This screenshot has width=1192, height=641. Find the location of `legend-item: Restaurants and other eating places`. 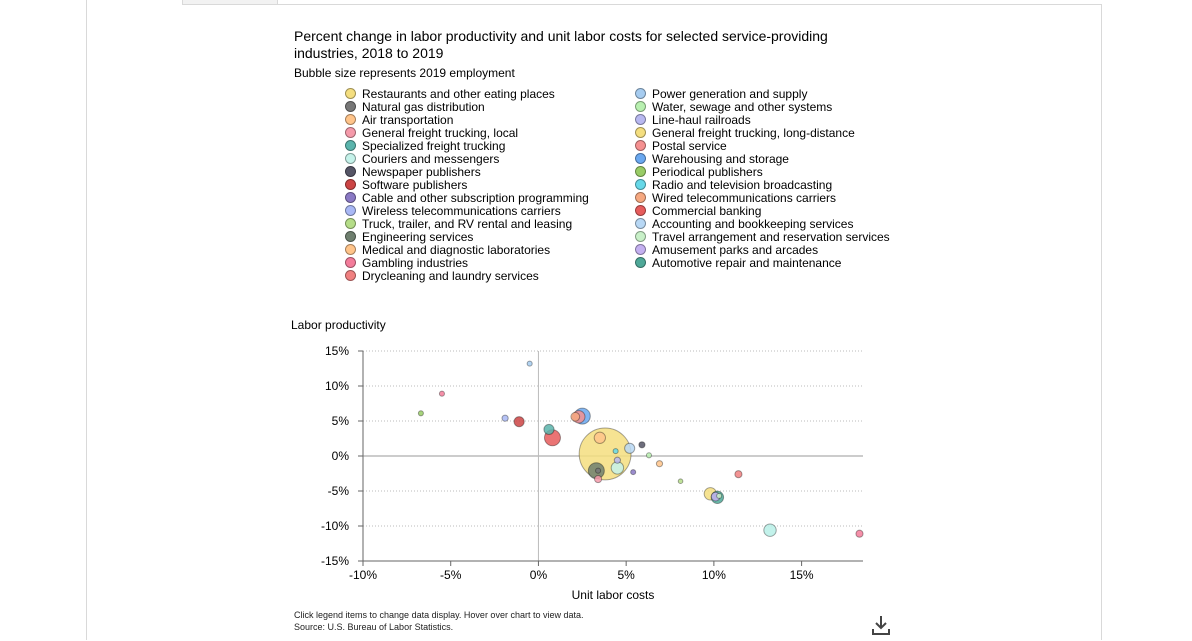

legend-item: Restaurants and other eating places is located at coordinates (465, 93).